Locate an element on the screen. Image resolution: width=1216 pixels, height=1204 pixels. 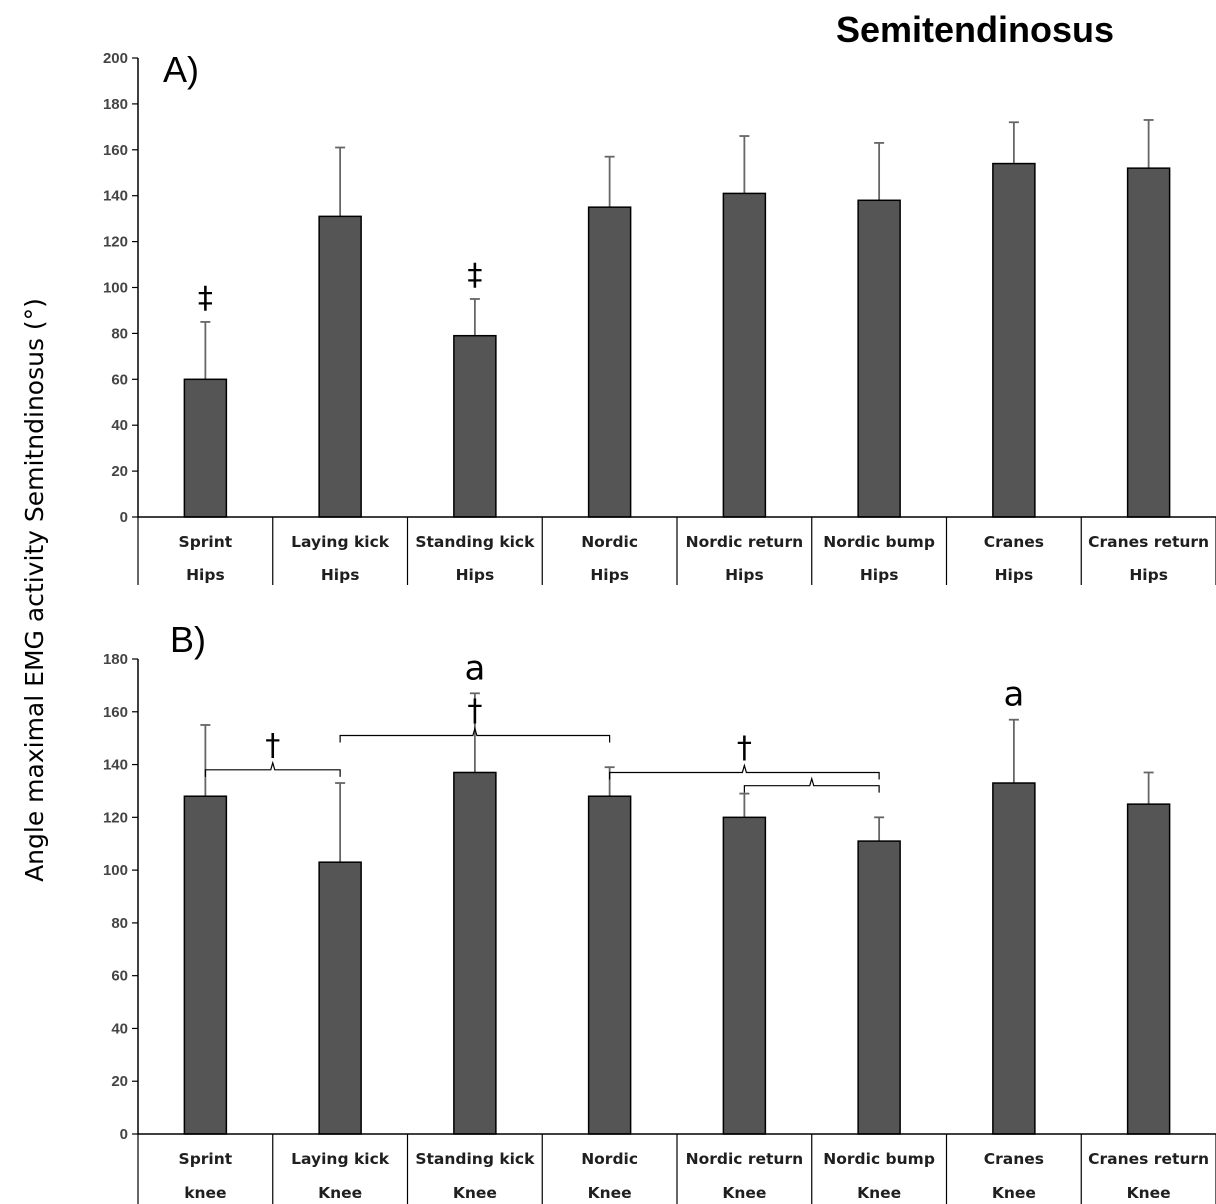
panel-a-y-tick-label: 160 is located at coordinates (115, 150).